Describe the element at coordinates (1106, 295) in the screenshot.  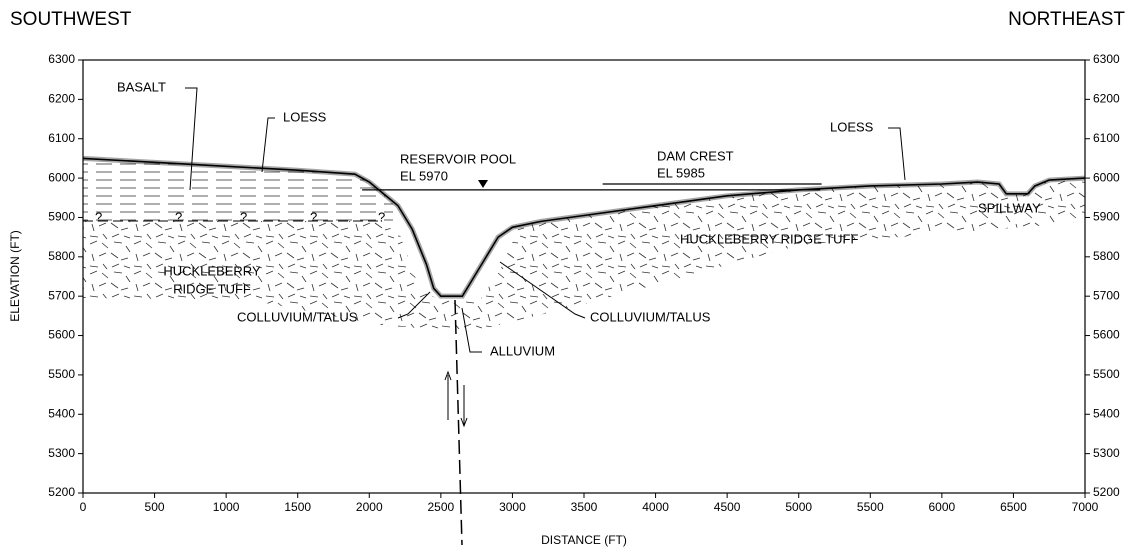
I see `y2-tick-label: 5700` at that location.